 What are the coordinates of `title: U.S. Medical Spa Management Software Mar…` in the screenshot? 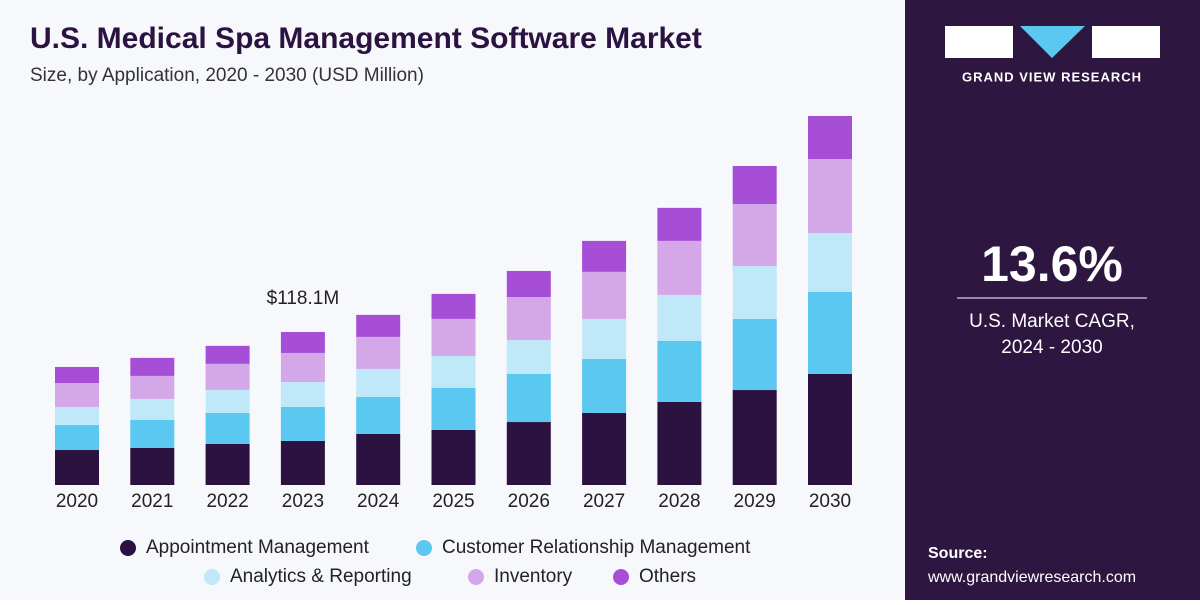 It's located at (366, 38).